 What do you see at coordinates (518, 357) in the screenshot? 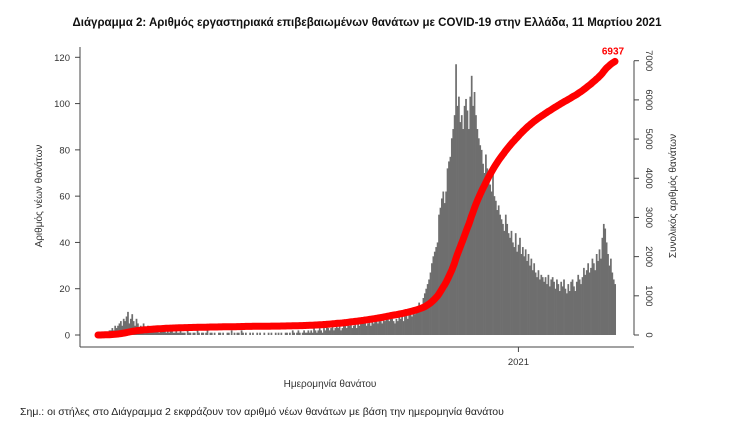
I see `x-axis-ticks: 2021` at bounding box center [518, 357].